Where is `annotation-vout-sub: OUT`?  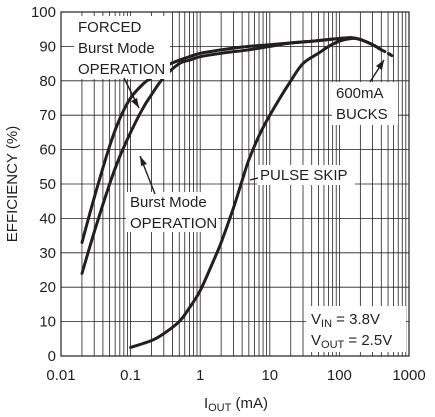 annotation-vout-sub: OUT is located at coordinates (333, 345).